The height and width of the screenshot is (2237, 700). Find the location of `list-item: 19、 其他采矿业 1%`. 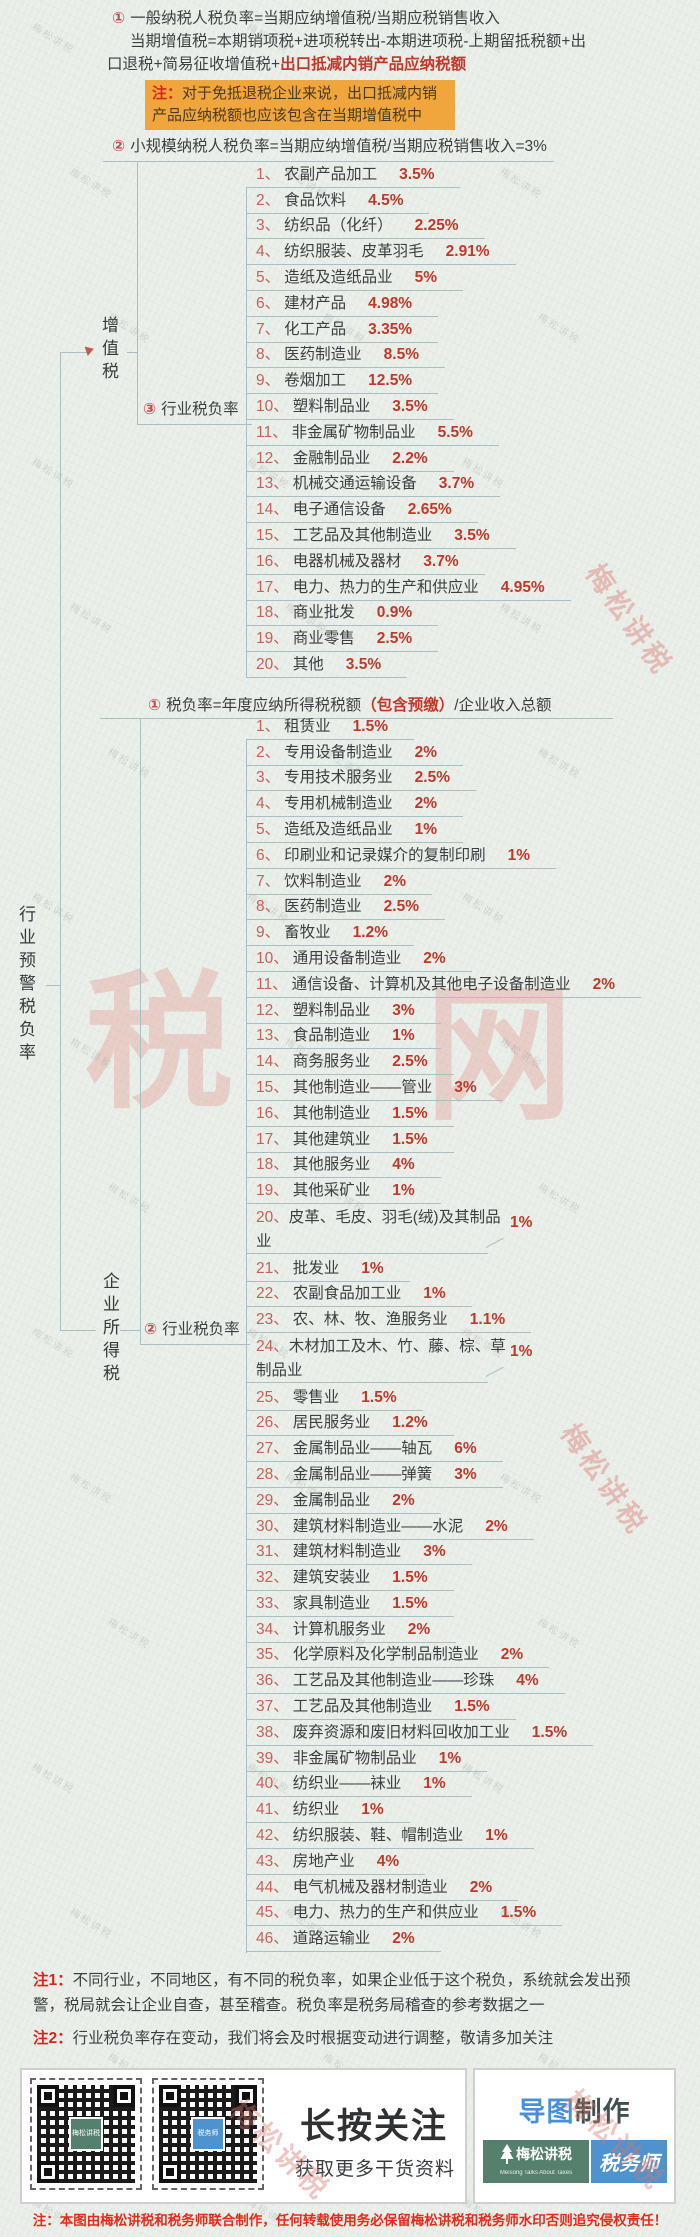

list-item: 19、 其他采矿业 1% is located at coordinates (443, 1191).